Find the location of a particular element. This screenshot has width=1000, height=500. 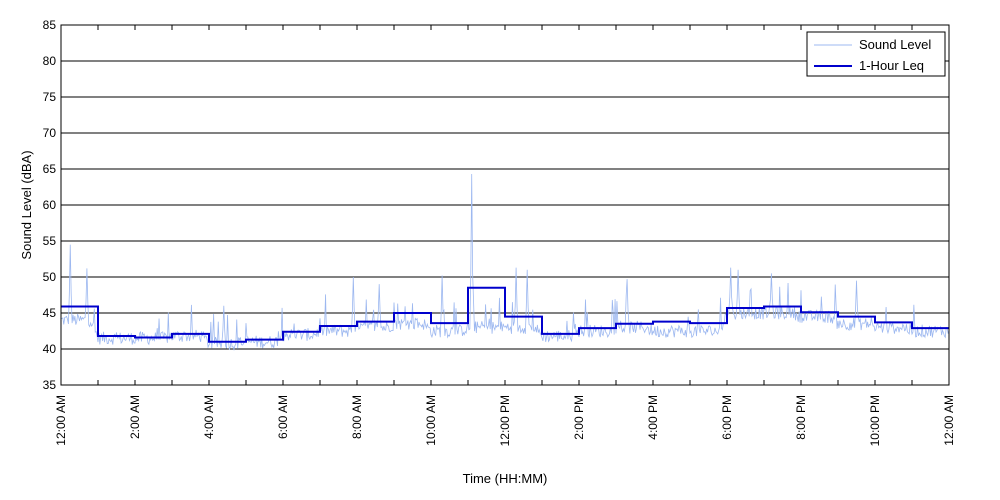

x-tick-label: 6:00 AM is located at coordinates (283, 417).